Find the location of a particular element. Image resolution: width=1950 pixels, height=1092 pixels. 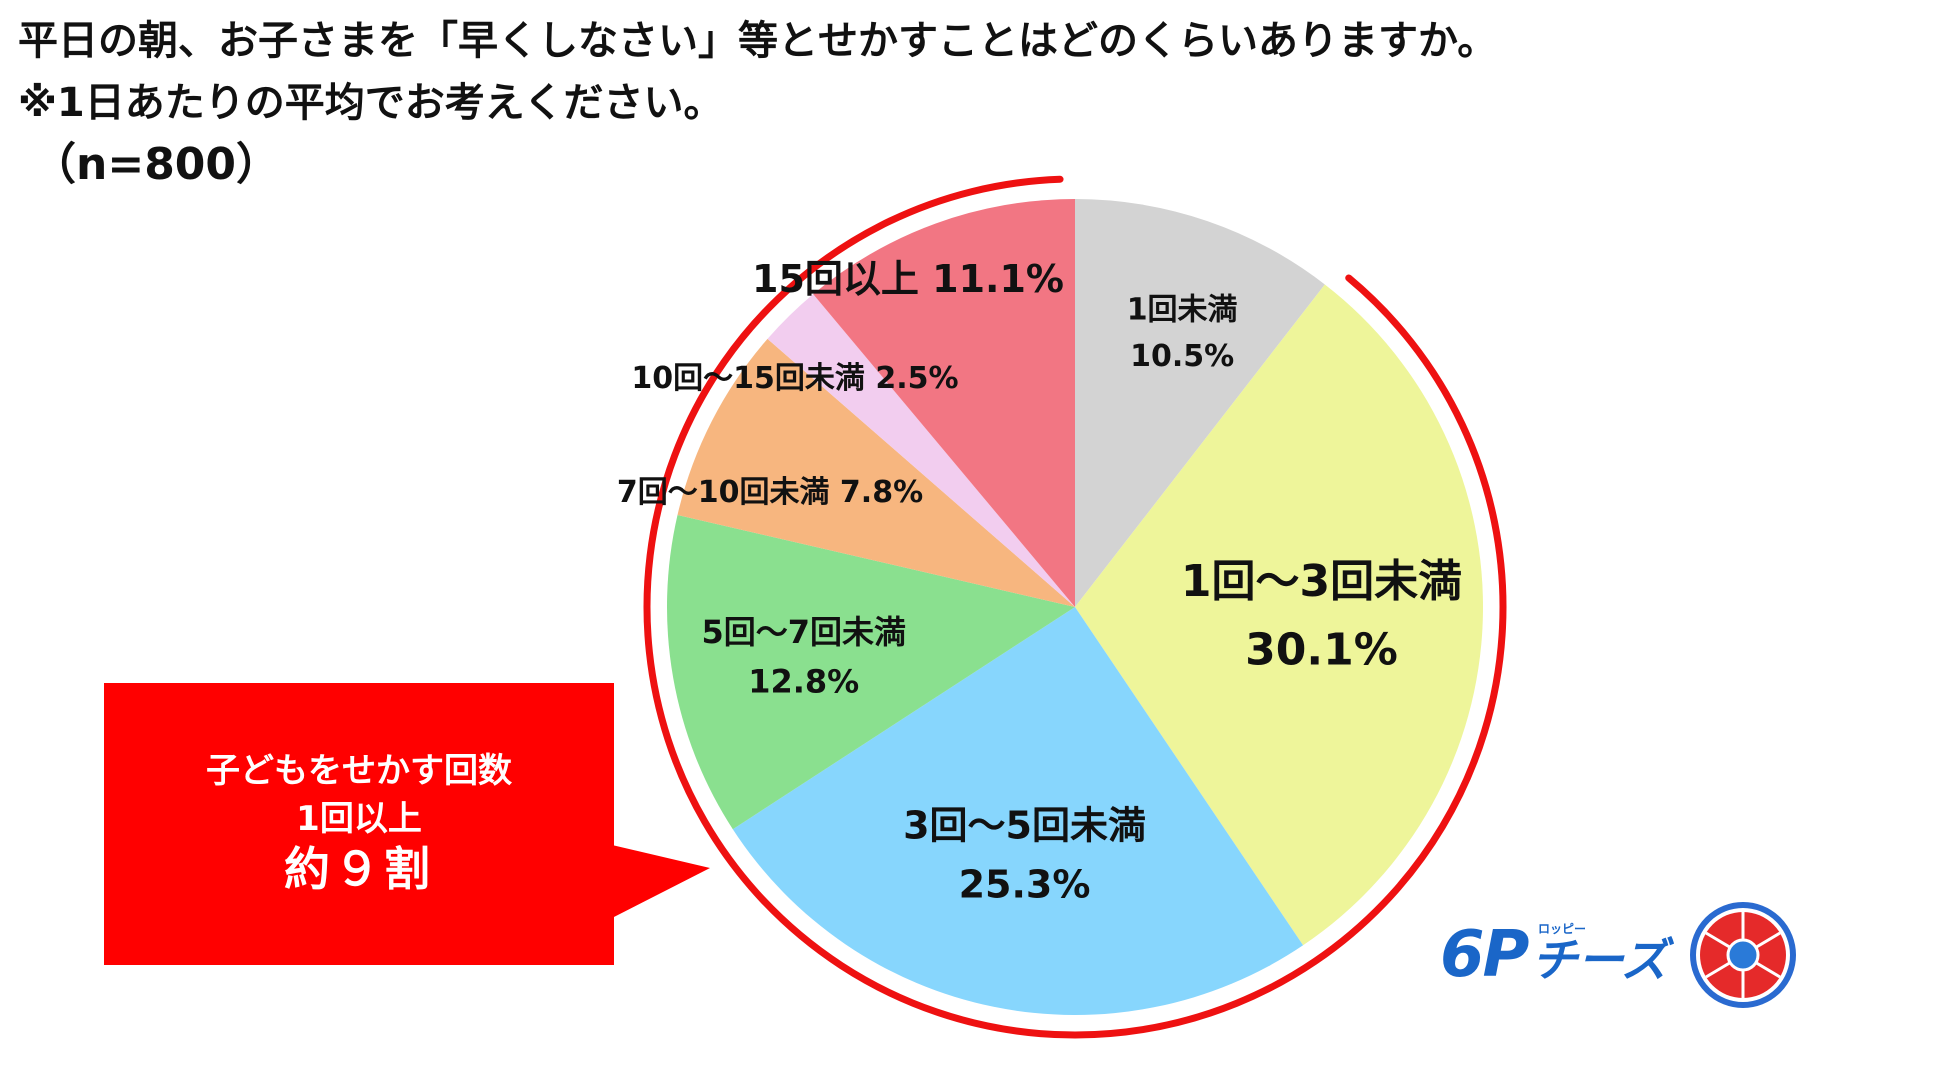

callout-arrow is located at coordinates (407, 824).